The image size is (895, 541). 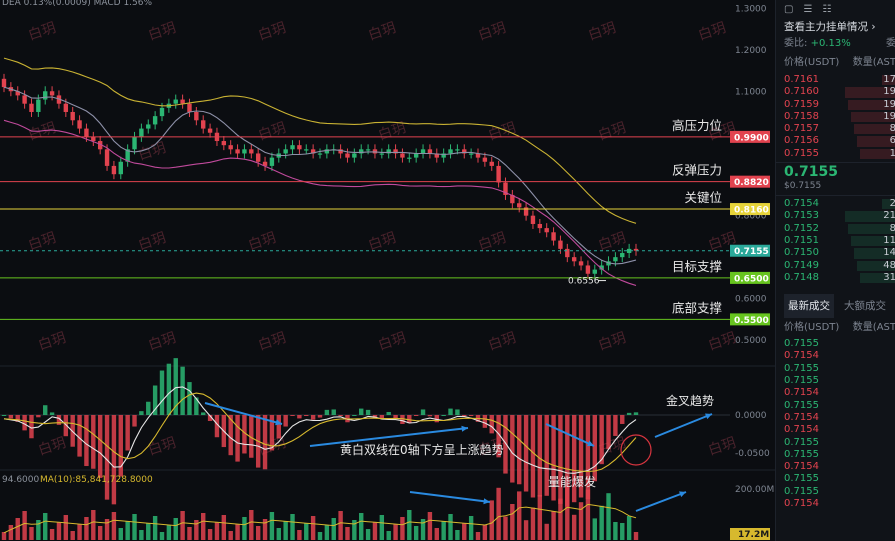 What do you see at coordinates (835, 27) in the screenshot?
I see `main-orders-link: 查看主力挂单情况 ›` at bounding box center [835, 27].